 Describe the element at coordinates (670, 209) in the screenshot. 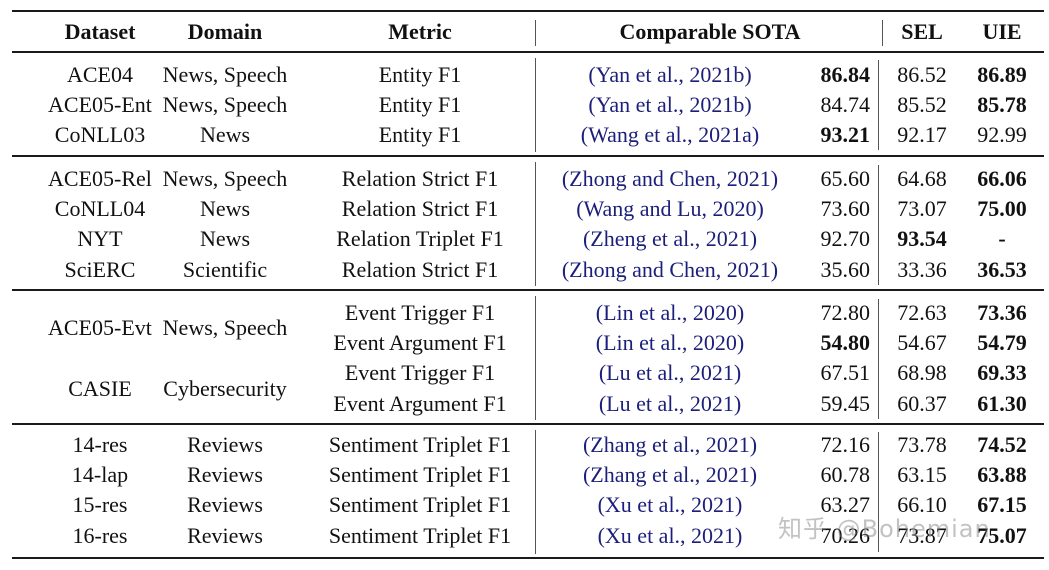

I see `cell-cite: (Wang and Lu, 2020)` at that location.